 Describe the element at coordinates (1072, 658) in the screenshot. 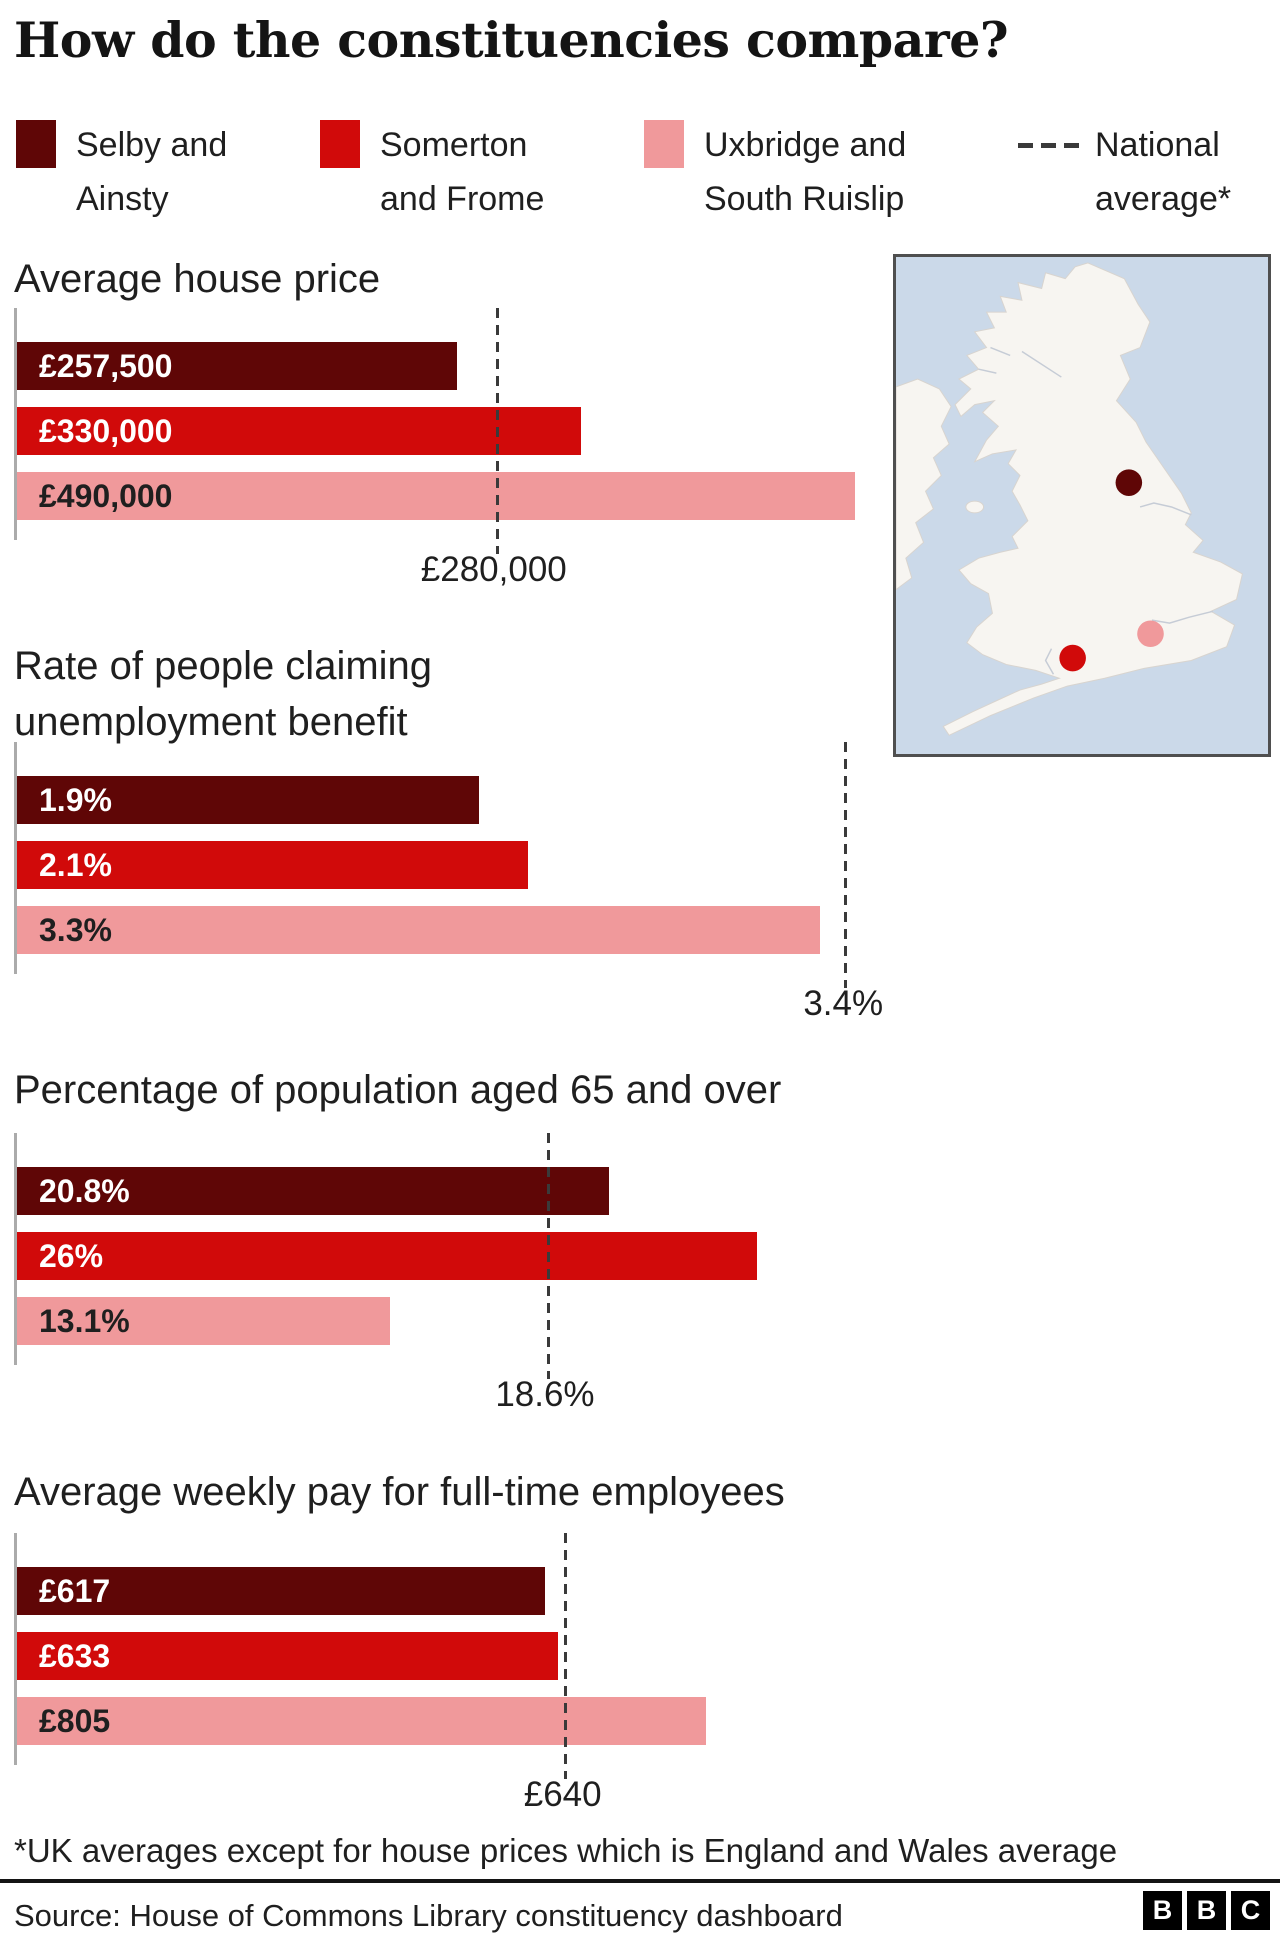

I see `somerton-location-dot` at that location.